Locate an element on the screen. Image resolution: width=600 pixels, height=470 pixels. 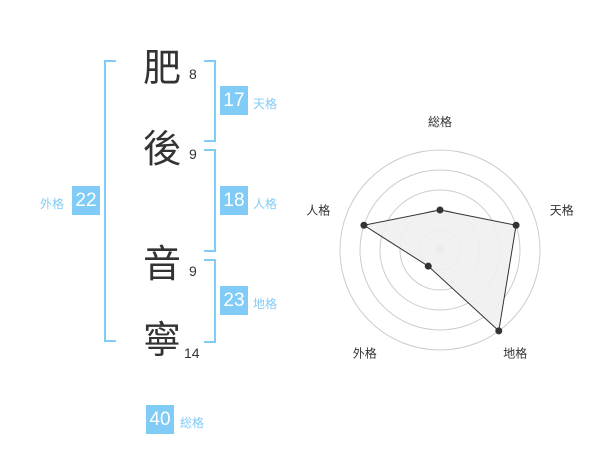
stroke-count-4: 14 is located at coordinates (192, 353).